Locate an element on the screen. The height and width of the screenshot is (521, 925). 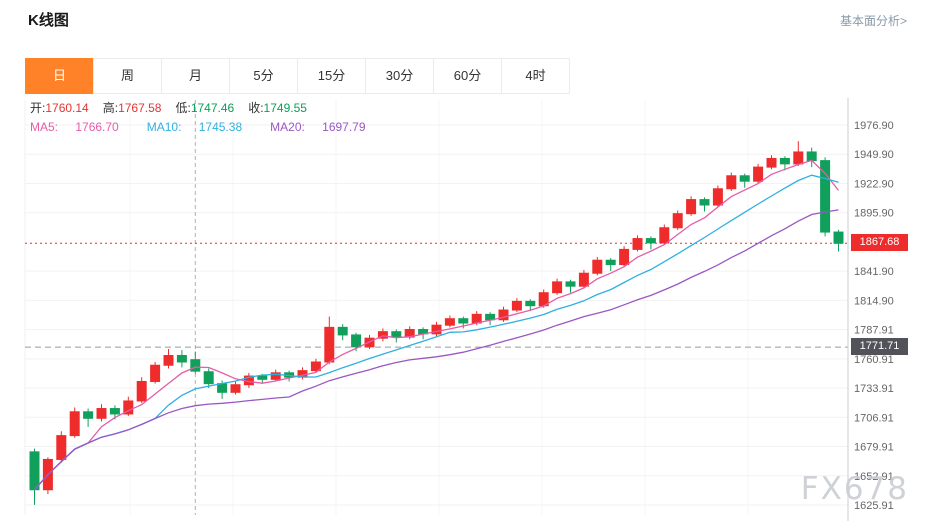
svg-text: 1706.91 is located at coordinates (874, 418).